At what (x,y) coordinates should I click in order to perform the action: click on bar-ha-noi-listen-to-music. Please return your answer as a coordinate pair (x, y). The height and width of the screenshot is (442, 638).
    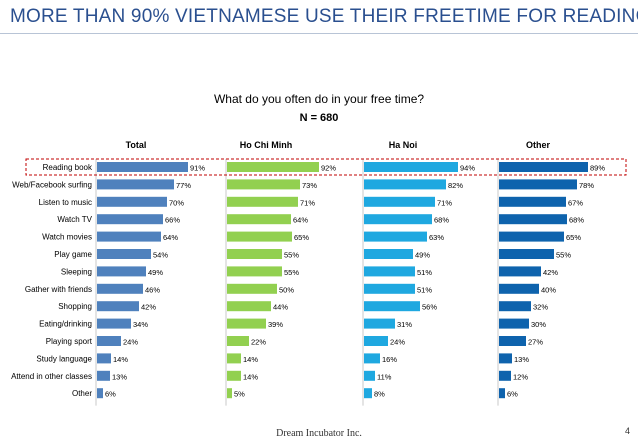
    Looking at the image, I should click on (399, 201).